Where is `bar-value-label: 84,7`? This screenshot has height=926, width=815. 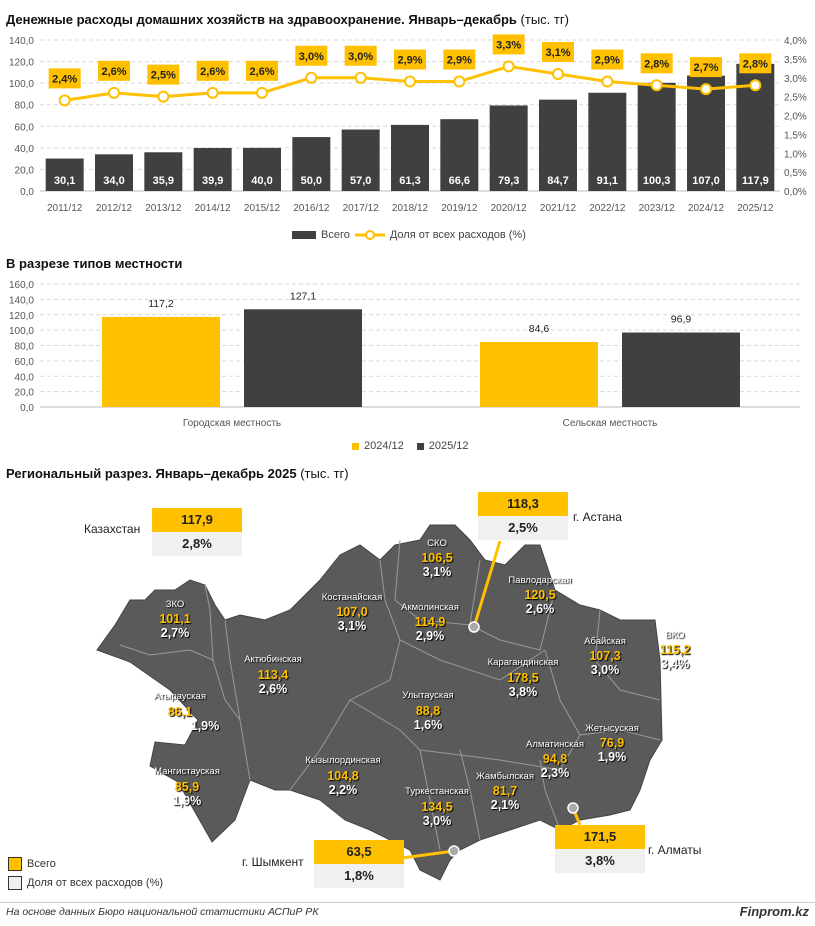 bar-value-label: 84,7 is located at coordinates (557, 181).